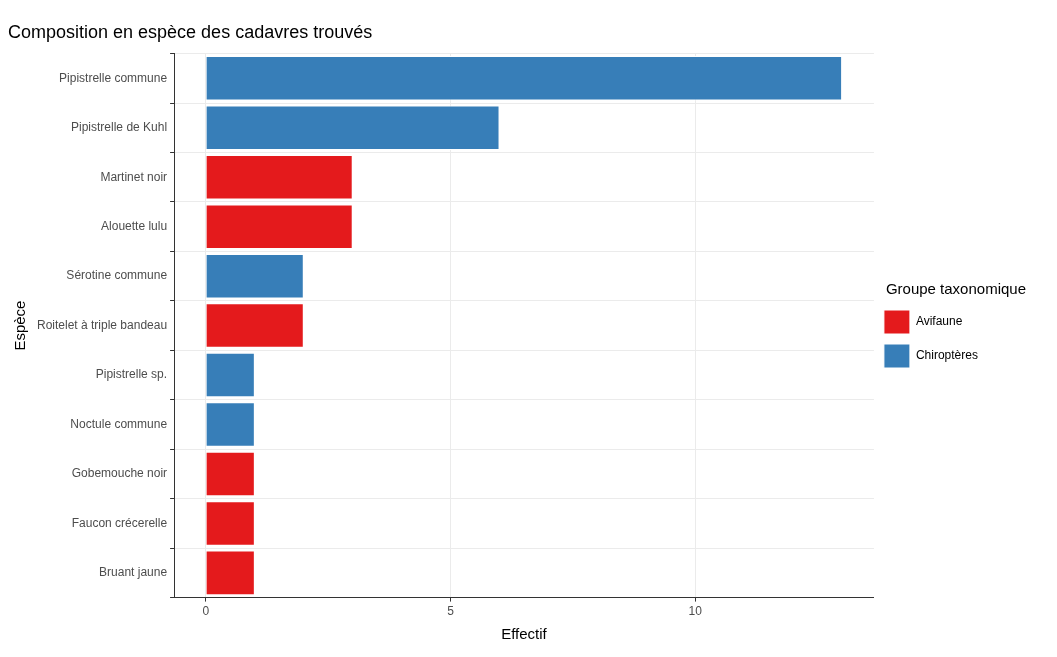  Describe the element at coordinates (119, 522) in the screenshot. I see `y-tick-label: Faucon crécerelle` at that location.